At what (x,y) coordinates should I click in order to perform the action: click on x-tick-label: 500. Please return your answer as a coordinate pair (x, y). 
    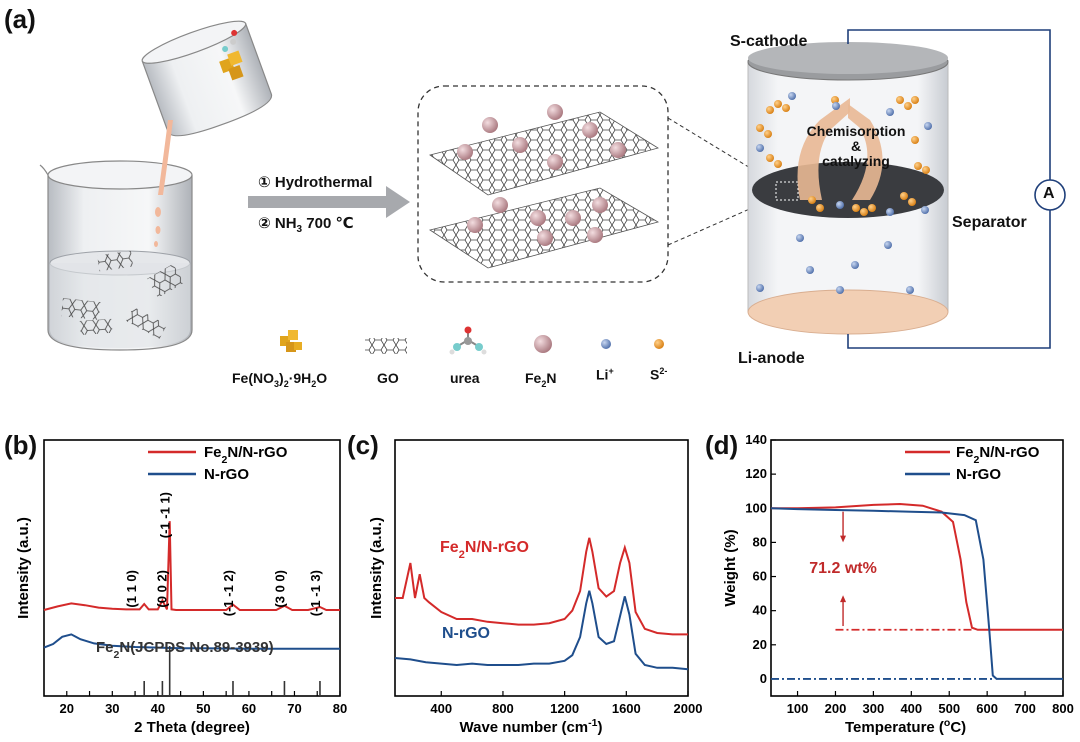
    Looking at the image, I should click on (949, 708).